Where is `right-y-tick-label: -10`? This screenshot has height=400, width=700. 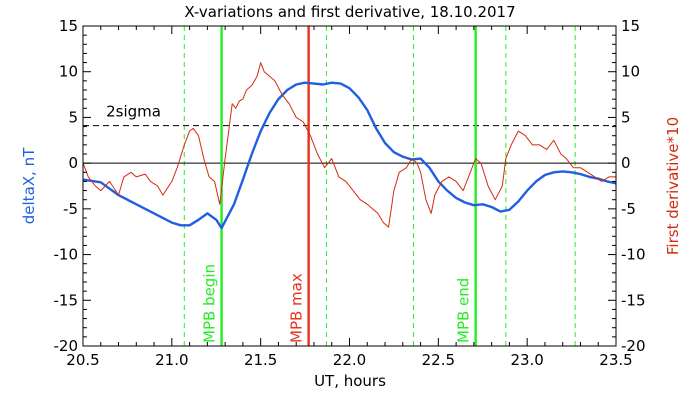
right-y-tick-label: -10 is located at coordinates (633, 255).